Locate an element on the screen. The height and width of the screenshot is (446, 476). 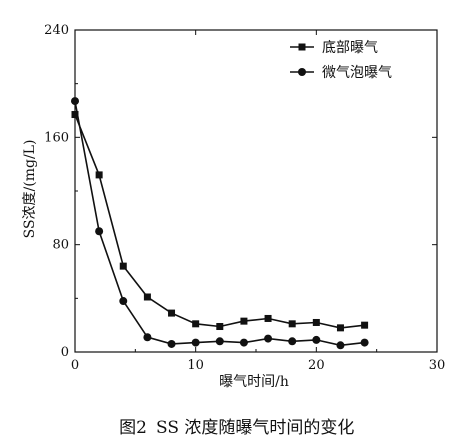
x-axis-title: 曝气时间/h is located at coordinates (254, 382).